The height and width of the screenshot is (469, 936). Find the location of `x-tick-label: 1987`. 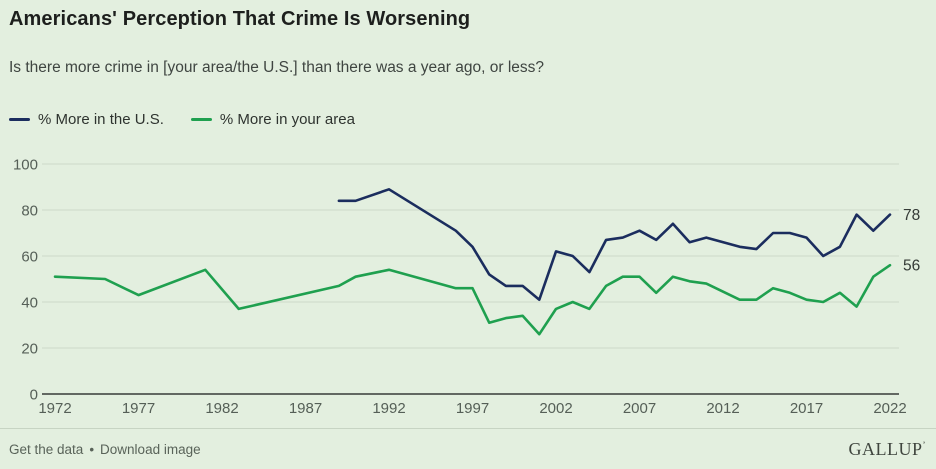

x-tick-label: 1987 is located at coordinates (305, 408).